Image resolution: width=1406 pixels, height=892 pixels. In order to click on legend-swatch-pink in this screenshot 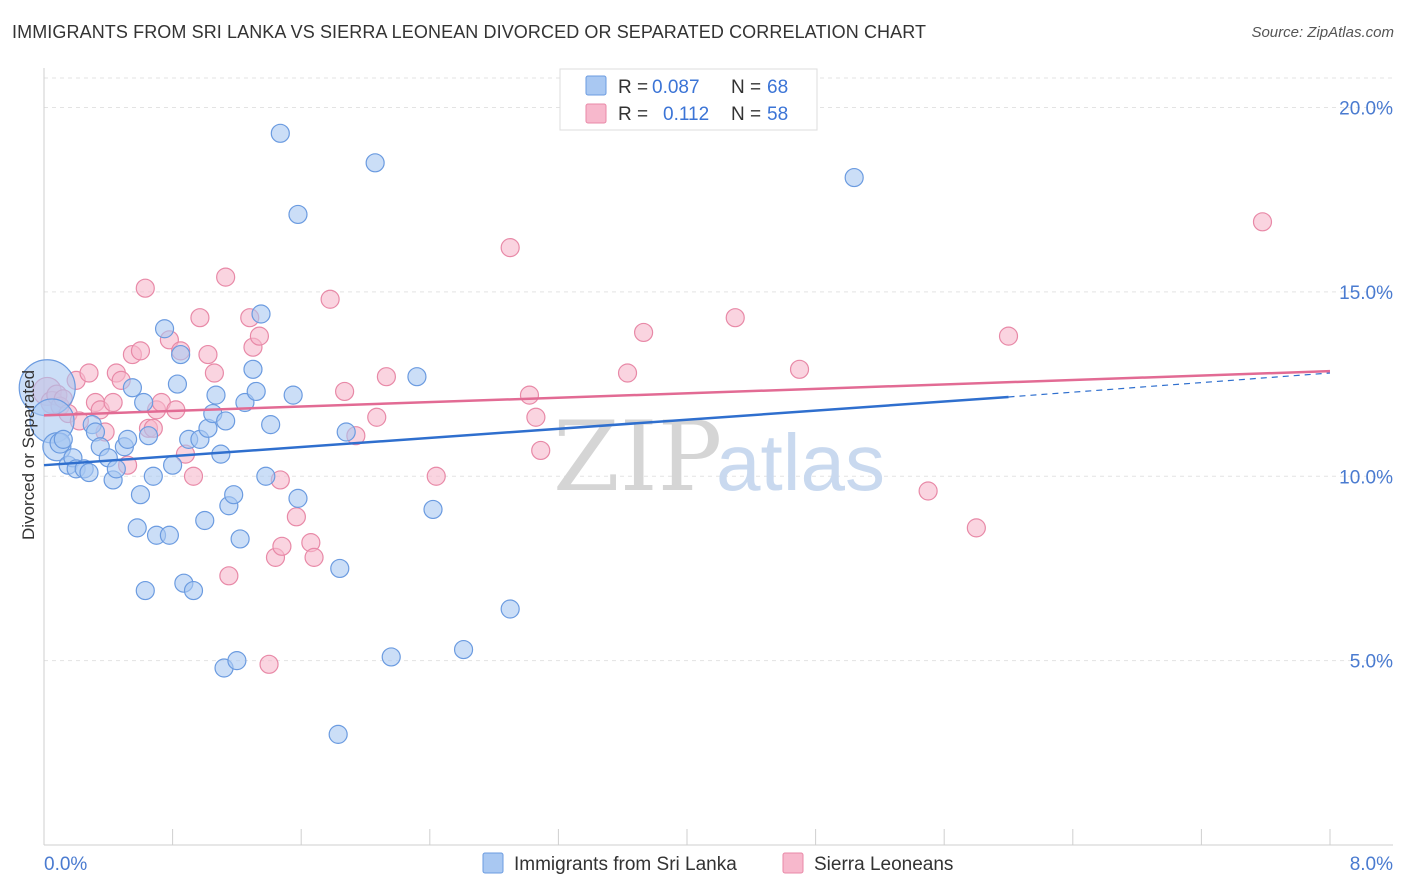, I will do `click(596, 113)`.